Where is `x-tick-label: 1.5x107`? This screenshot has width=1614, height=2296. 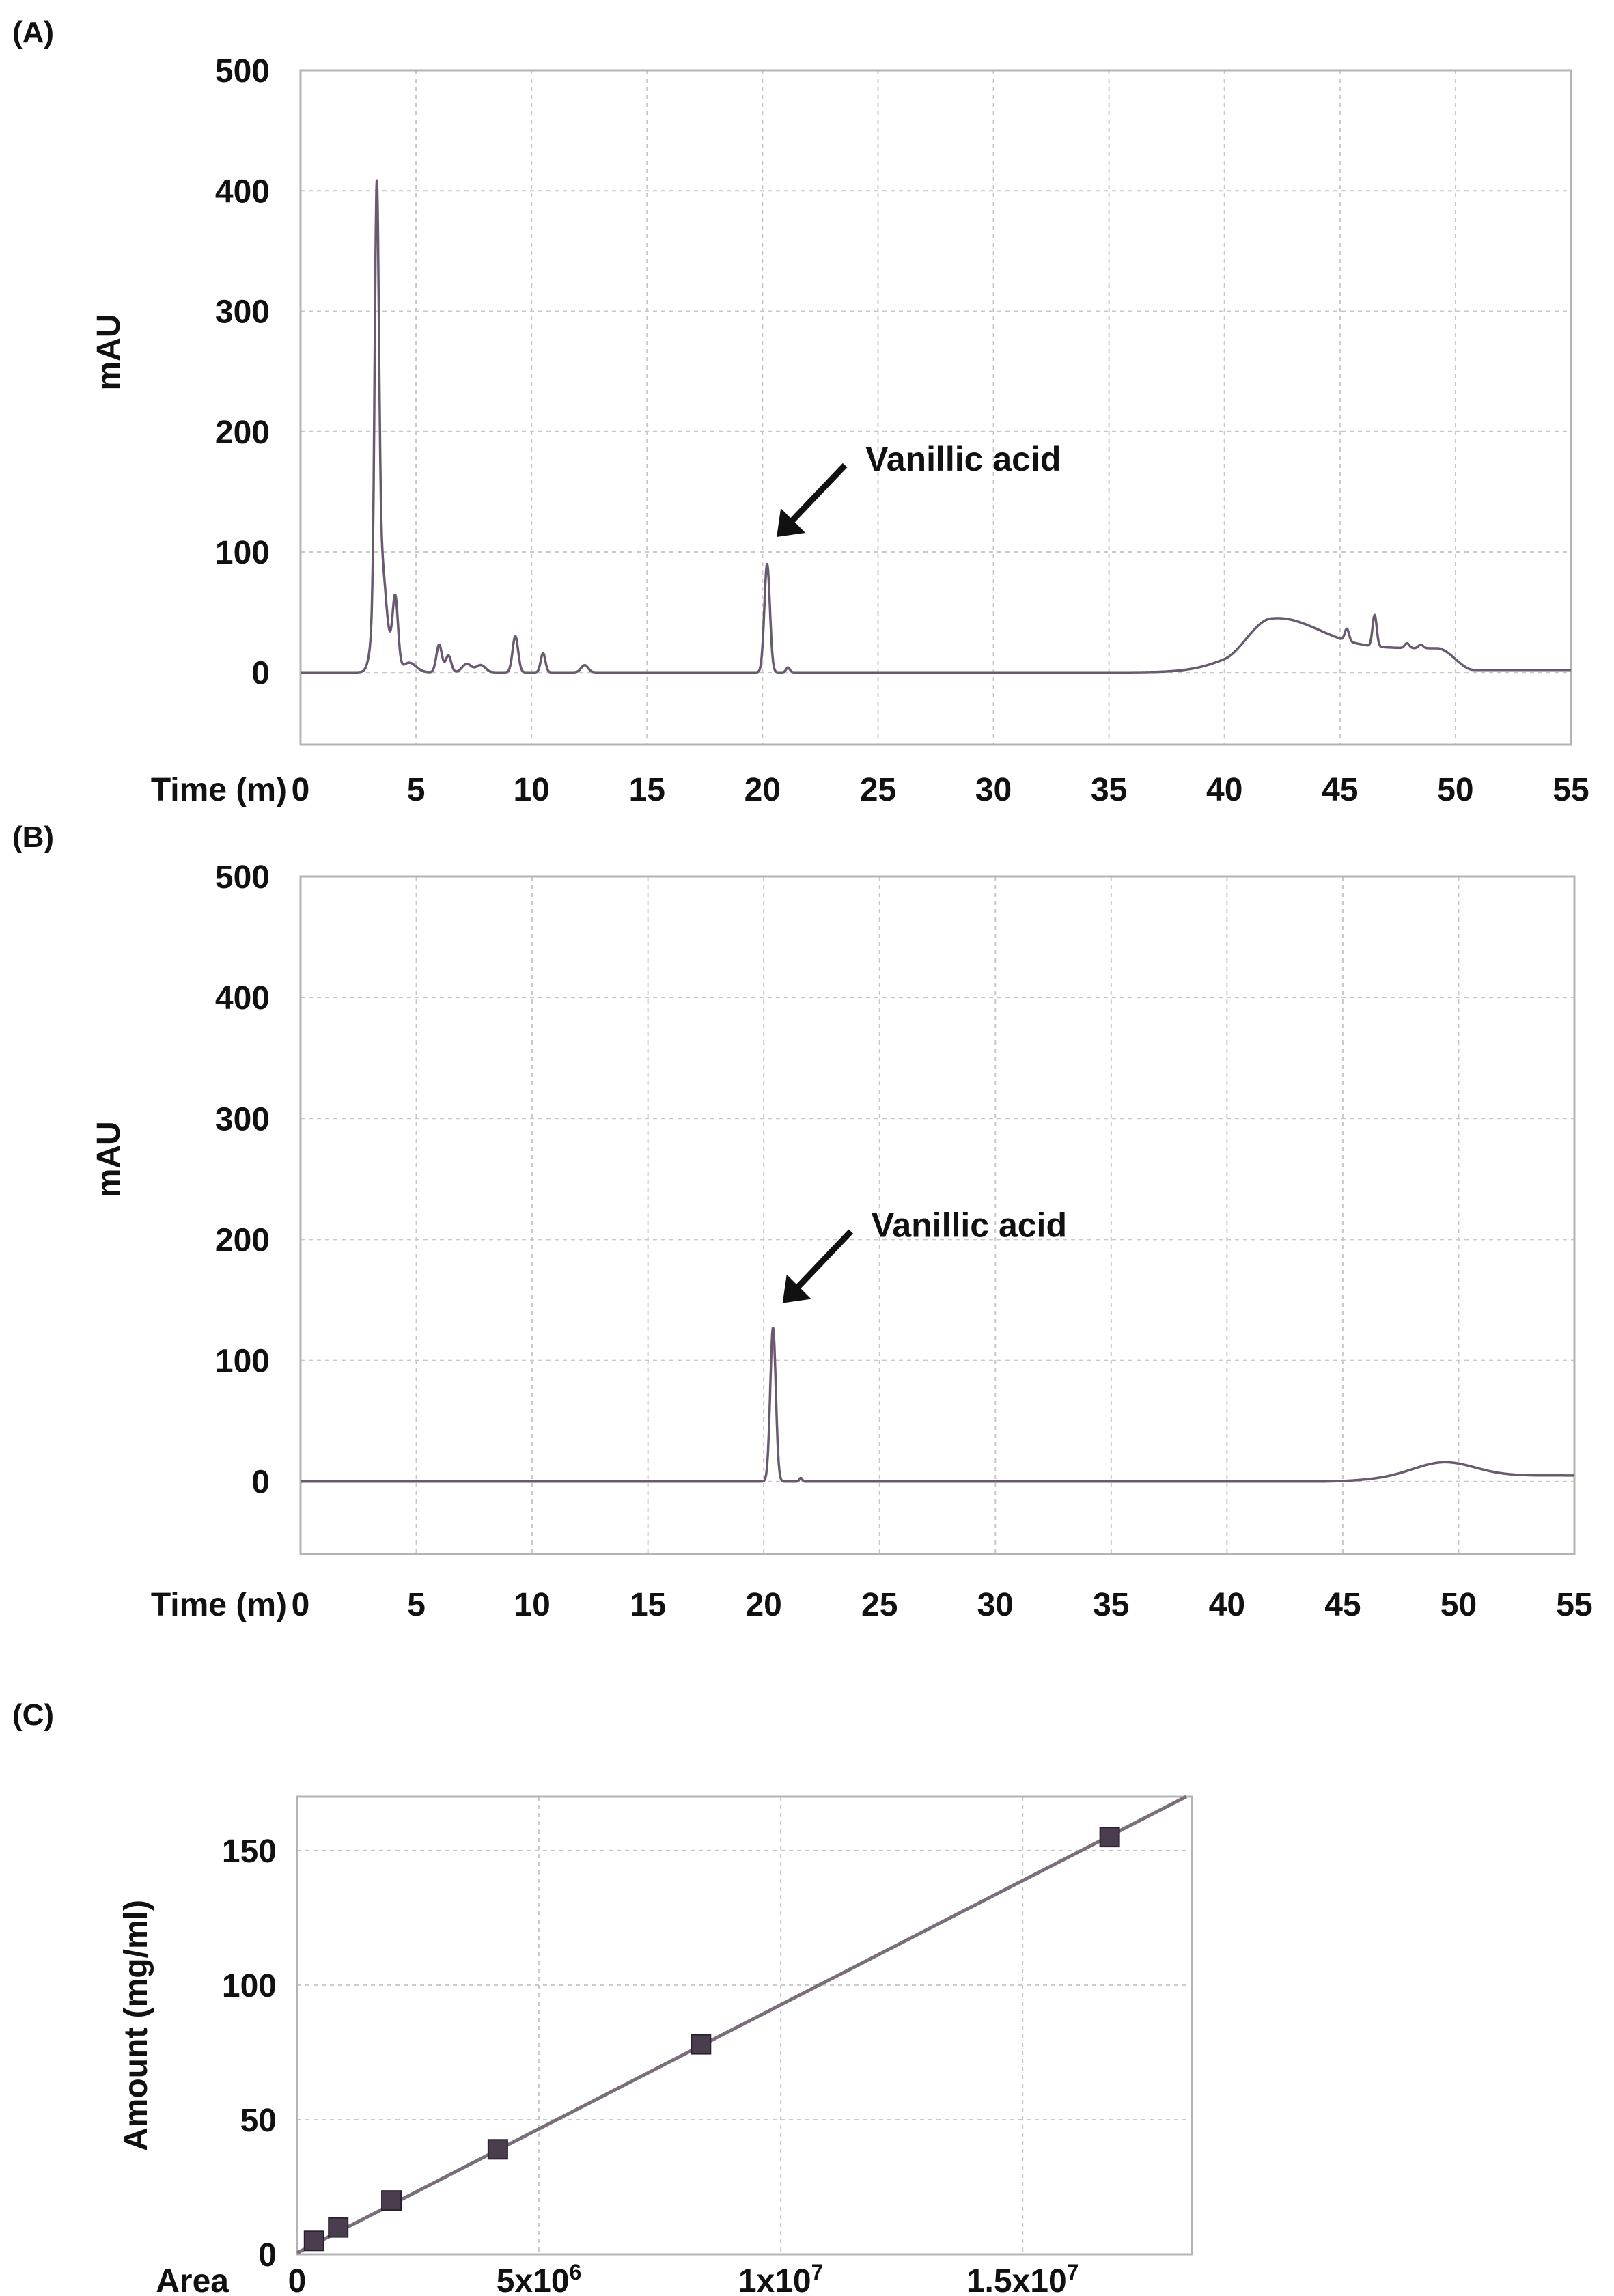
x-tick-label: 1.5x107 is located at coordinates (1022, 2278).